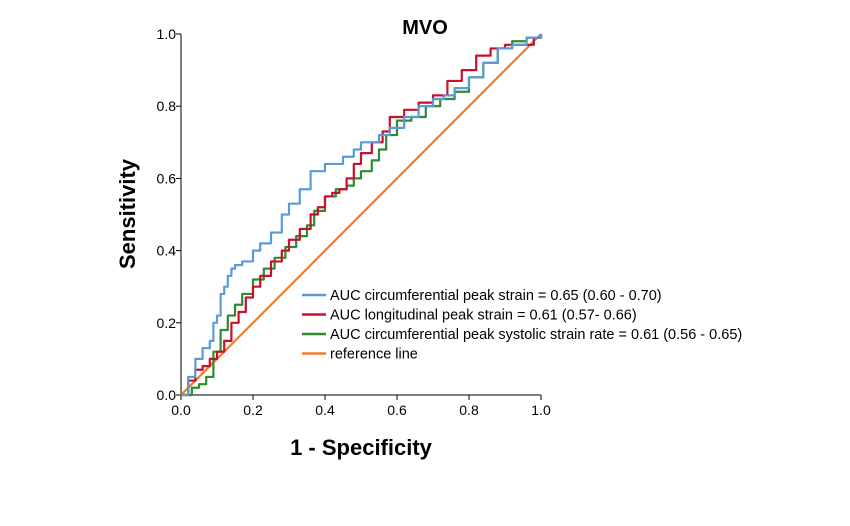 The width and height of the screenshot is (850, 526). I want to click on x-tick-label: 1.0, so click(541, 410).